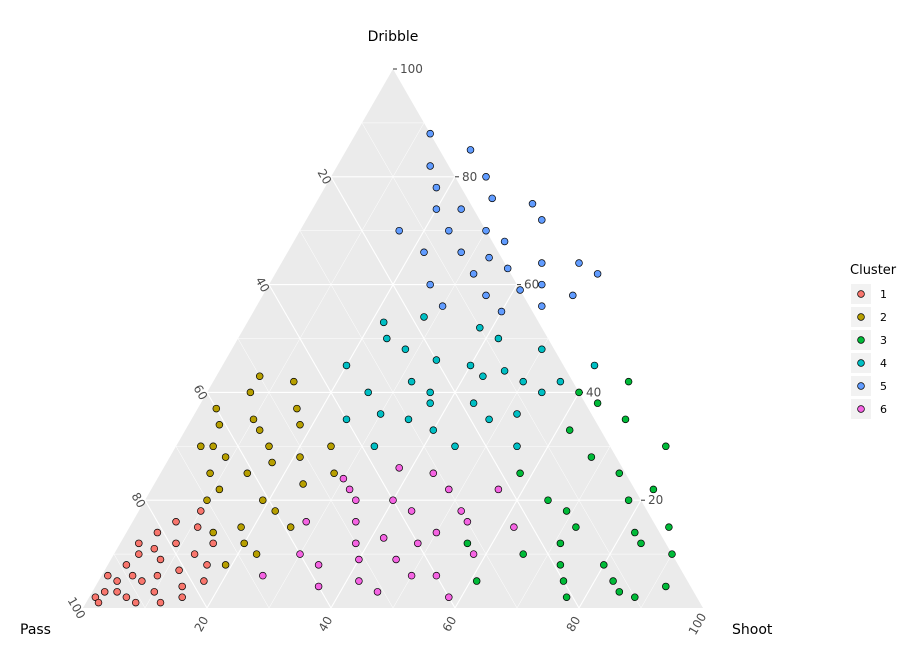 This screenshot has height=649, width=906. What do you see at coordinates (869, 351) in the screenshot?
I see `legend-items: 1 2 3 4 5 6` at bounding box center [869, 351].